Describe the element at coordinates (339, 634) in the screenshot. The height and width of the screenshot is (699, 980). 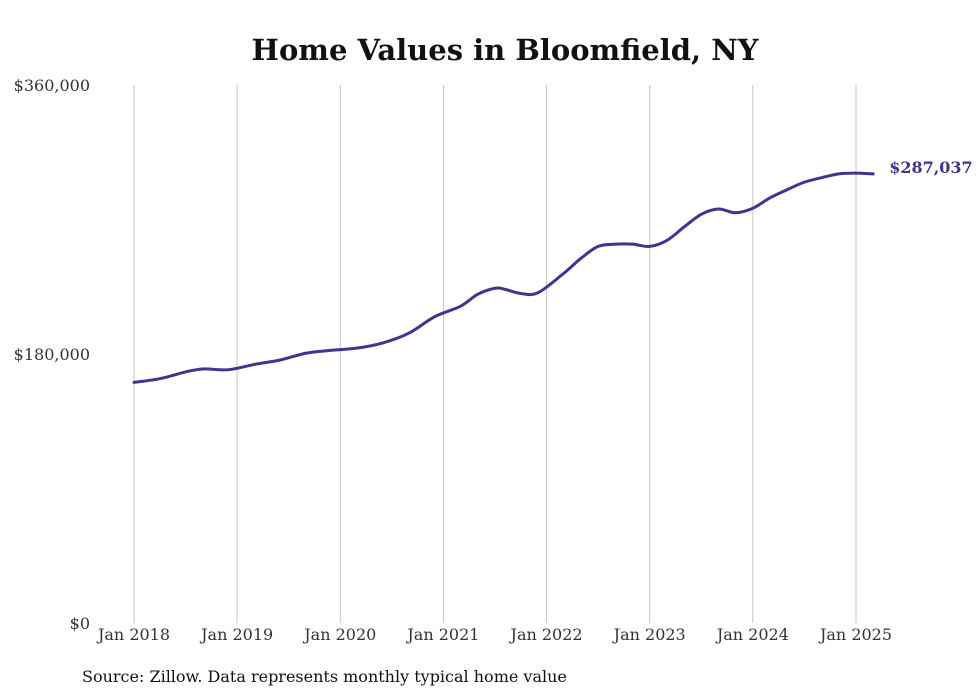
I see `x-tick-label: Jan 2020` at that location.